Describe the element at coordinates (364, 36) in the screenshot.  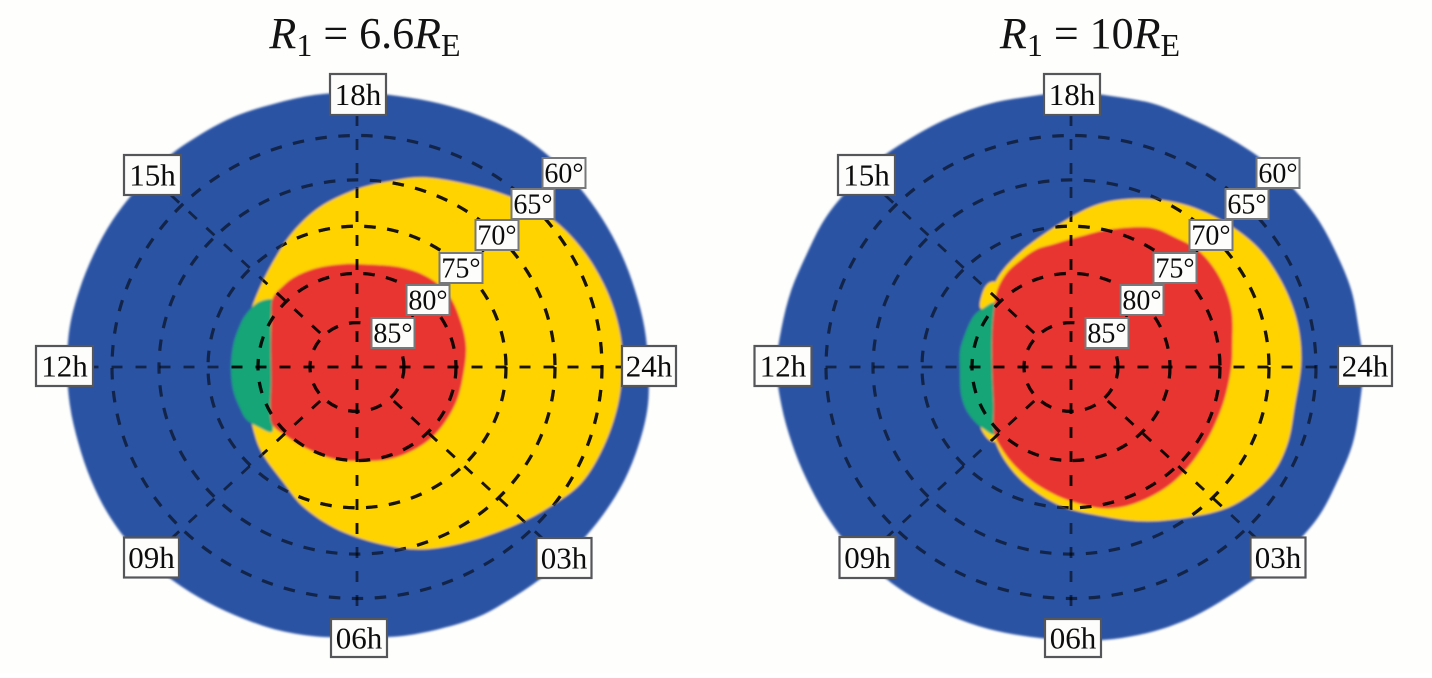
I see `svg-text: R1 = 6.6RE` at that location.